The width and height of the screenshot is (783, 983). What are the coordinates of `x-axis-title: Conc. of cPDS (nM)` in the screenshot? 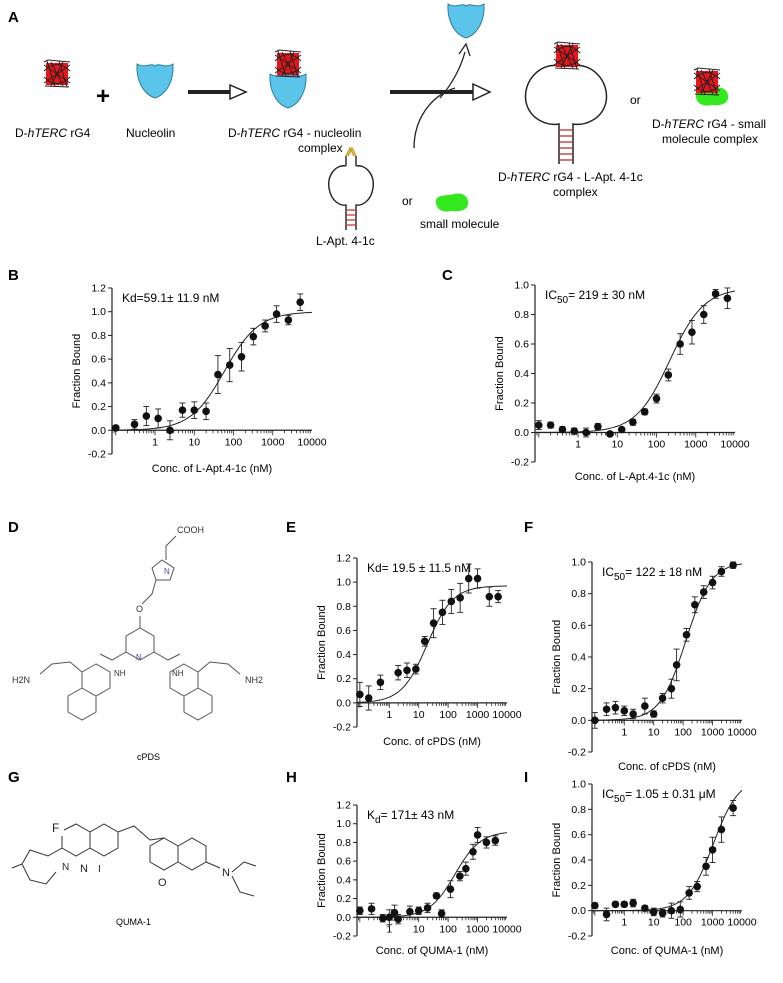 It's located at (667, 767).